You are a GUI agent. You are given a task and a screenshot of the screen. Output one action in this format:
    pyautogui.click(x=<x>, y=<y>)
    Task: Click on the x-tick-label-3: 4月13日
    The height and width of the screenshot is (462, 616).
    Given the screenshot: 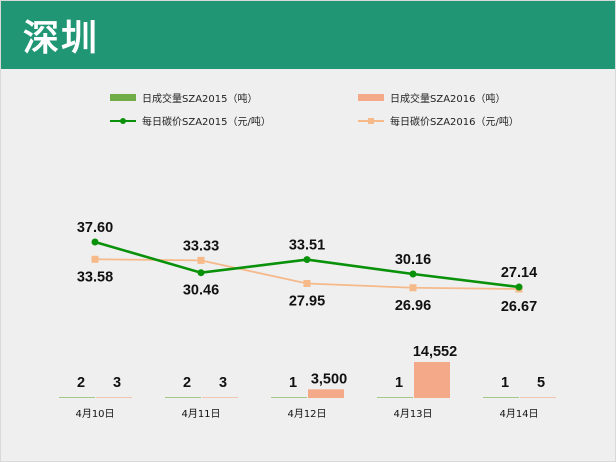 What is the action you would take?
    pyautogui.click(x=412, y=414)
    